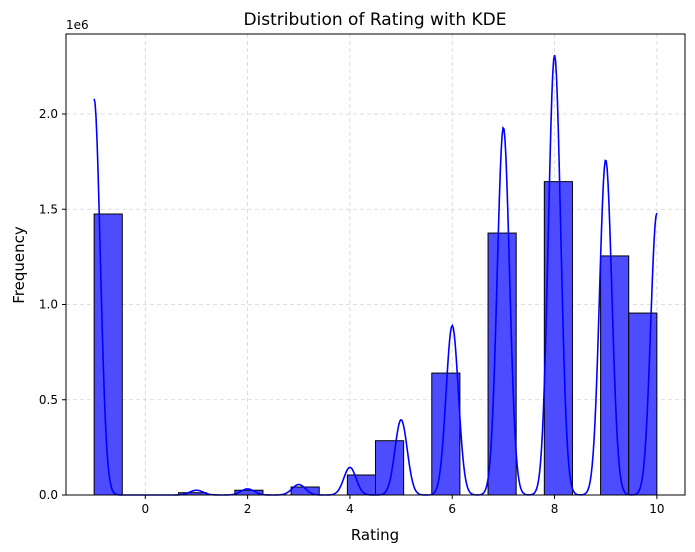 The width and height of the screenshot is (695, 552). Describe the element at coordinates (248, 509) in the screenshot. I see `x-tick-label: 2` at that location.